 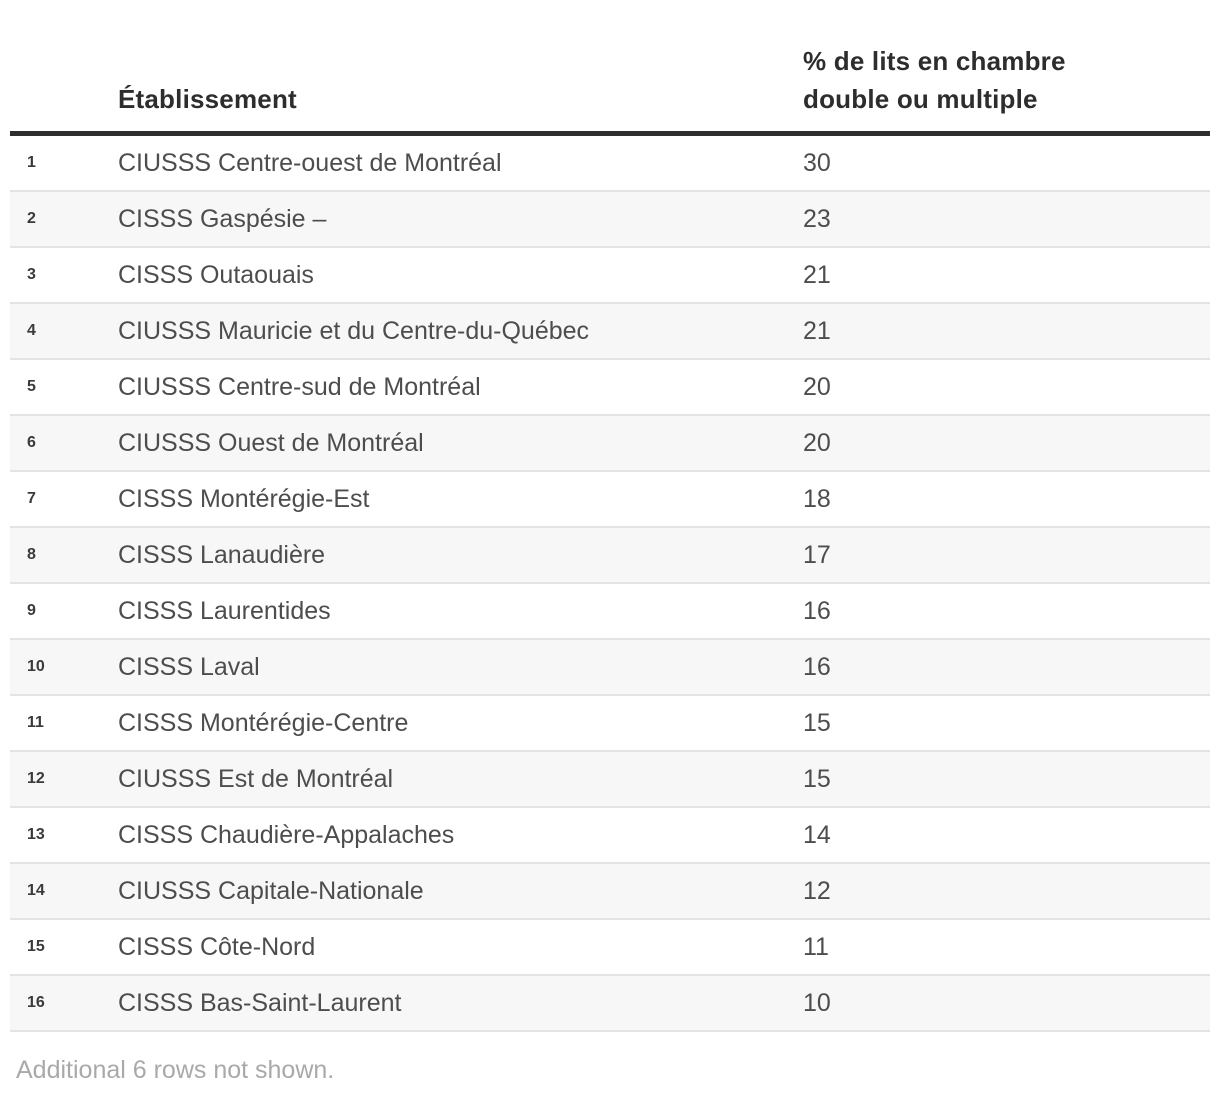 What do you see at coordinates (207, 99) in the screenshot?
I see `column-header-establishment: Établissement` at bounding box center [207, 99].